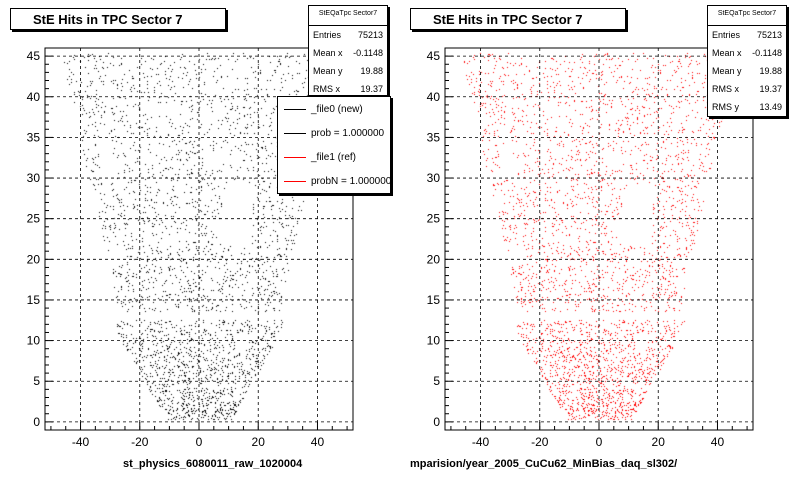 The width and height of the screenshot is (800, 480). Describe the element at coordinates (747, 16) in the screenshot. I see `right-stats-title: StEQaTpc Sector7` at that location.